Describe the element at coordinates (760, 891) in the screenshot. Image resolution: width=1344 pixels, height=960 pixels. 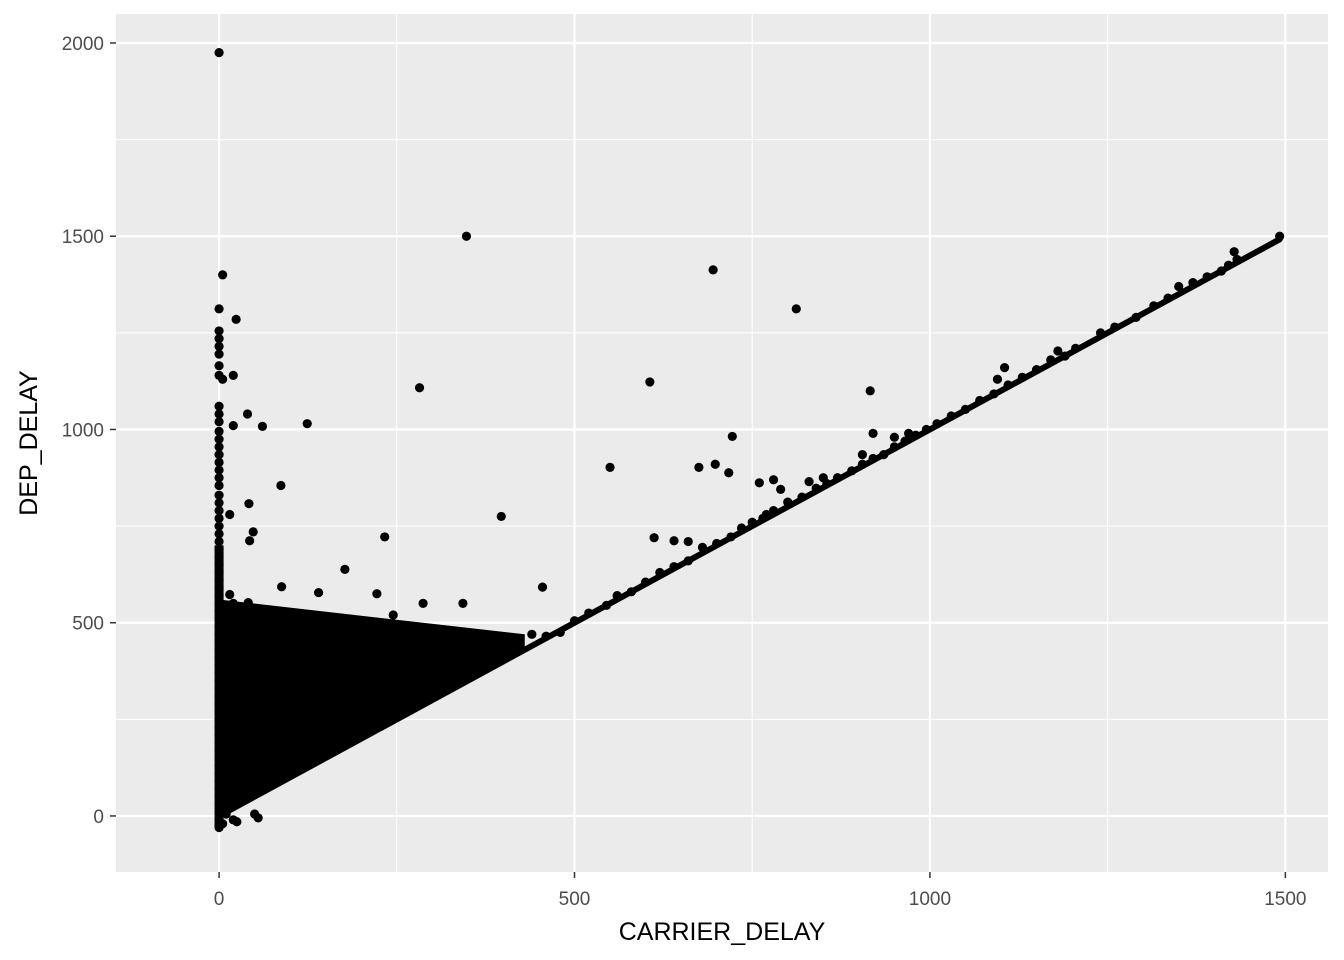
I see `x-axis-ticks: 0 500 1000 1500` at that location.